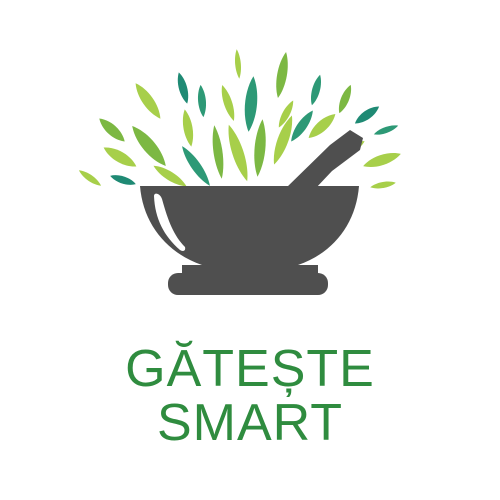 The width and height of the screenshot is (500, 500). I want to click on pestle, so click(324, 159).